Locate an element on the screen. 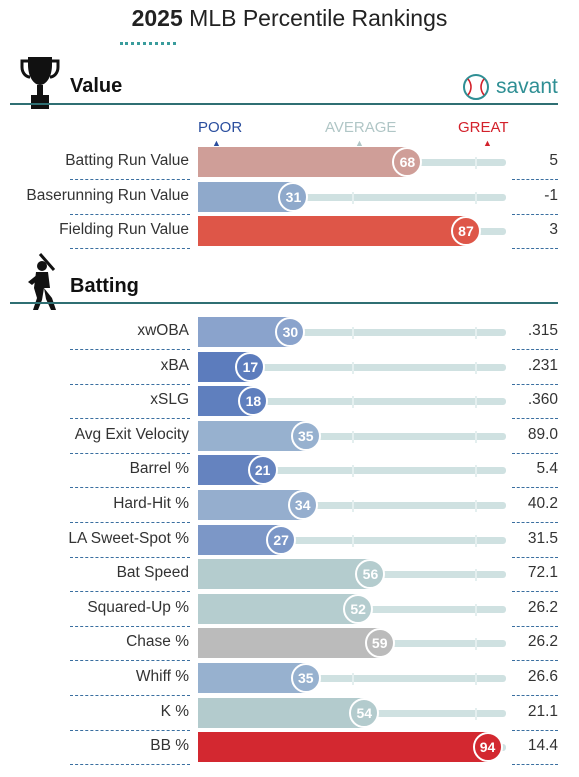 The width and height of the screenshot is (579, 777). metric-label-fielding-run-value: Fielding Run Value is located at coordinates (124, 230).